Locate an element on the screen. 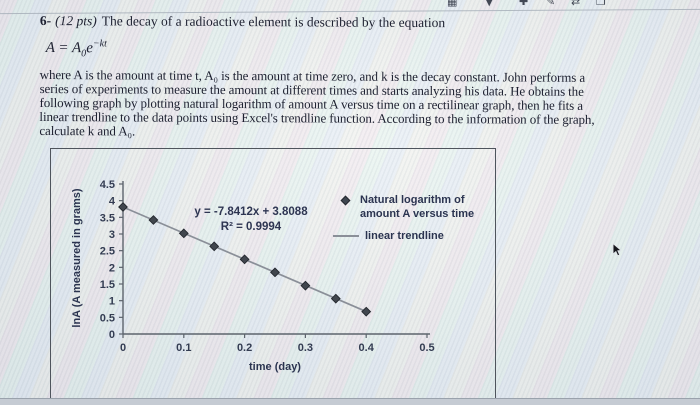 This screenshot has height=405, width=700. y-tick-label: 2 is located at coordinates (112, 268).